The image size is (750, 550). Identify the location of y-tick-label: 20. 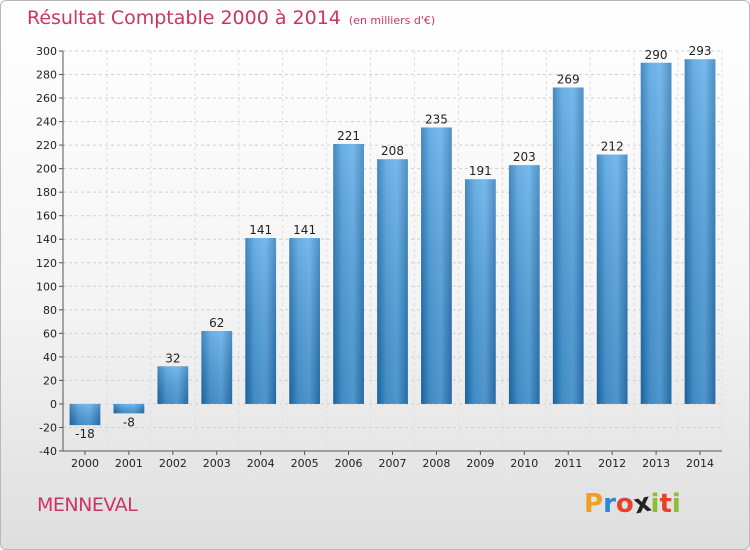
(50, 380).